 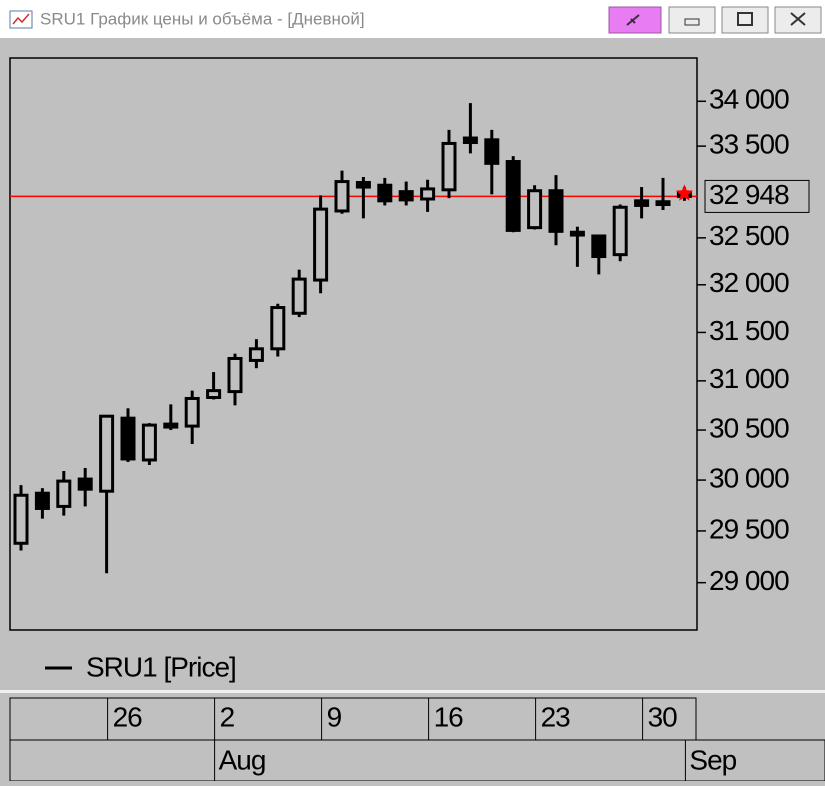 What do you see at coordinates (749, 235) in the screenshot?
I see `y-tick-label: 32 500` at bounding box center [749, 235].